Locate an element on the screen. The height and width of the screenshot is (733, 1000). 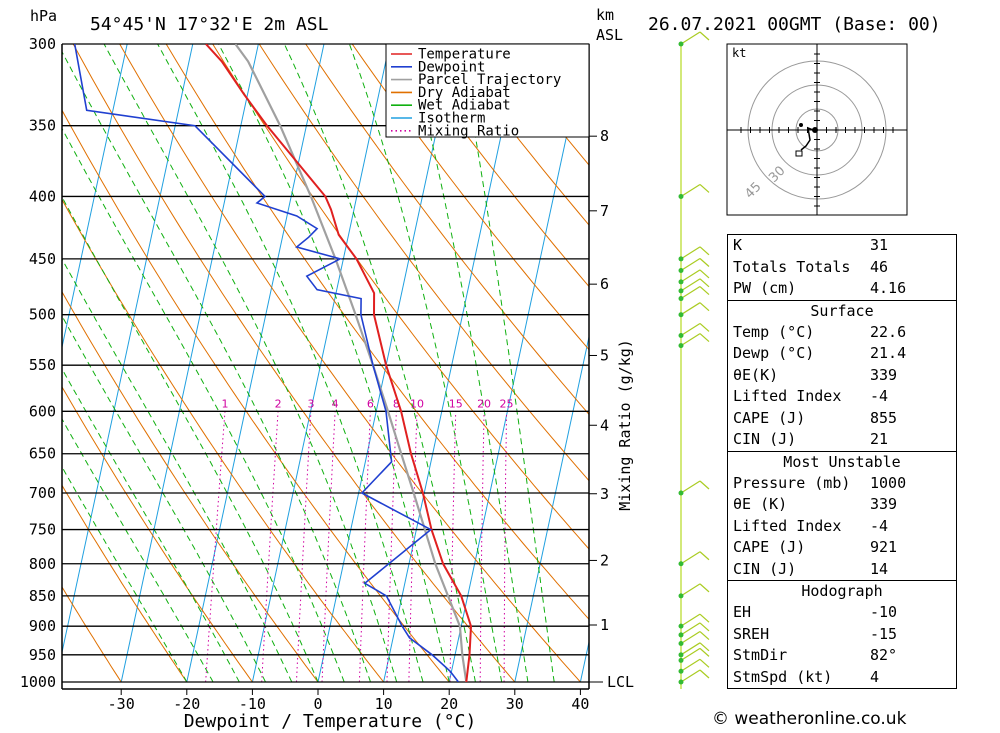
most-unstable-heading: Most Unstable is located at coordinates (842, 461).